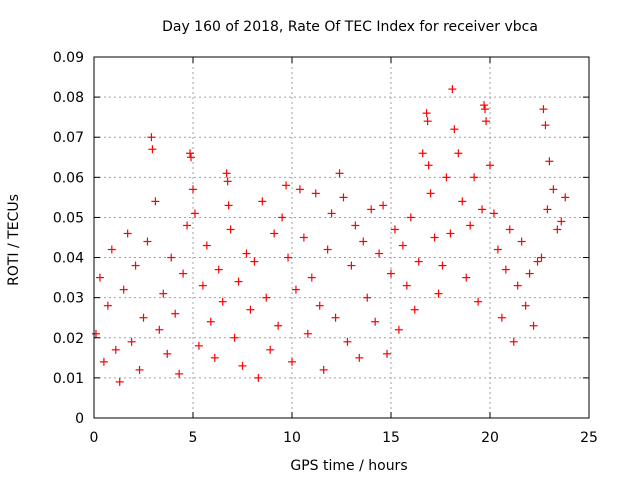 The image size is (640, 485). What do you see at coordinates (68, 339) in the screenshot?
I see `y-tick-label: 0.02` at bounding box center [68, 339].